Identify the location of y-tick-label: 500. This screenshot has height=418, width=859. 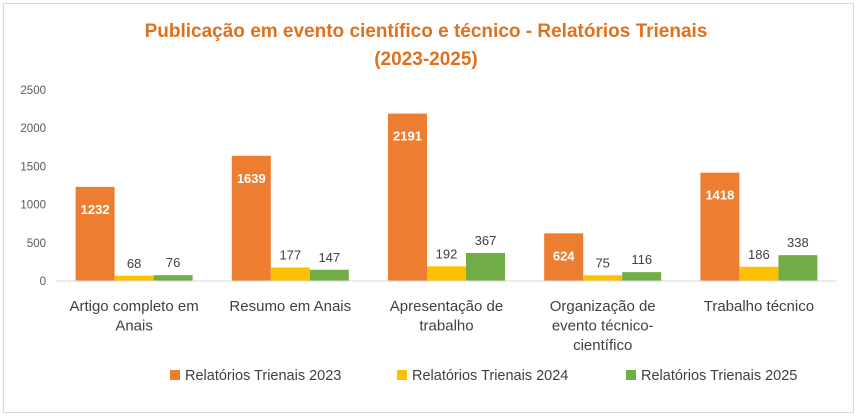
(36, 244).